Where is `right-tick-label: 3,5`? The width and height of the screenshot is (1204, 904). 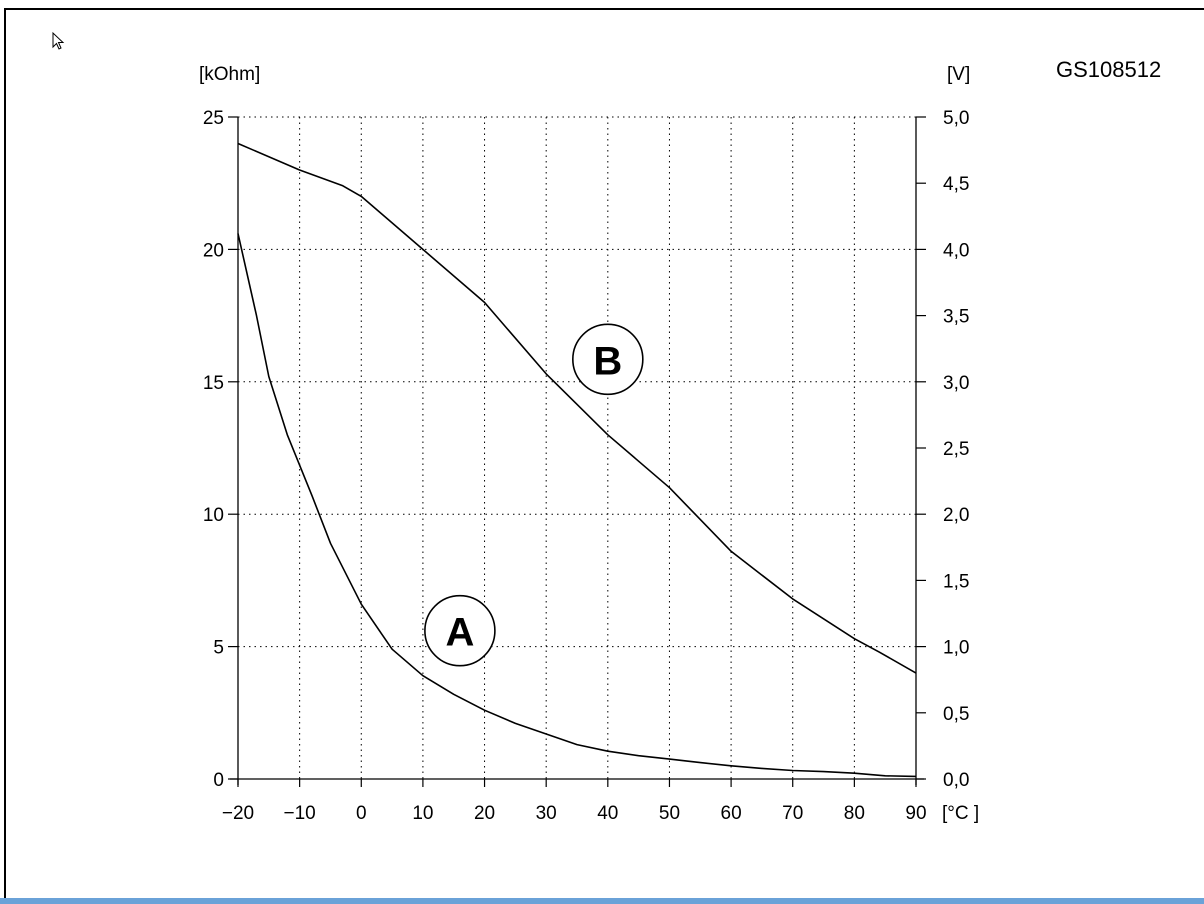 right-tick-label: 3,5 is located at coordinates (956, 317).